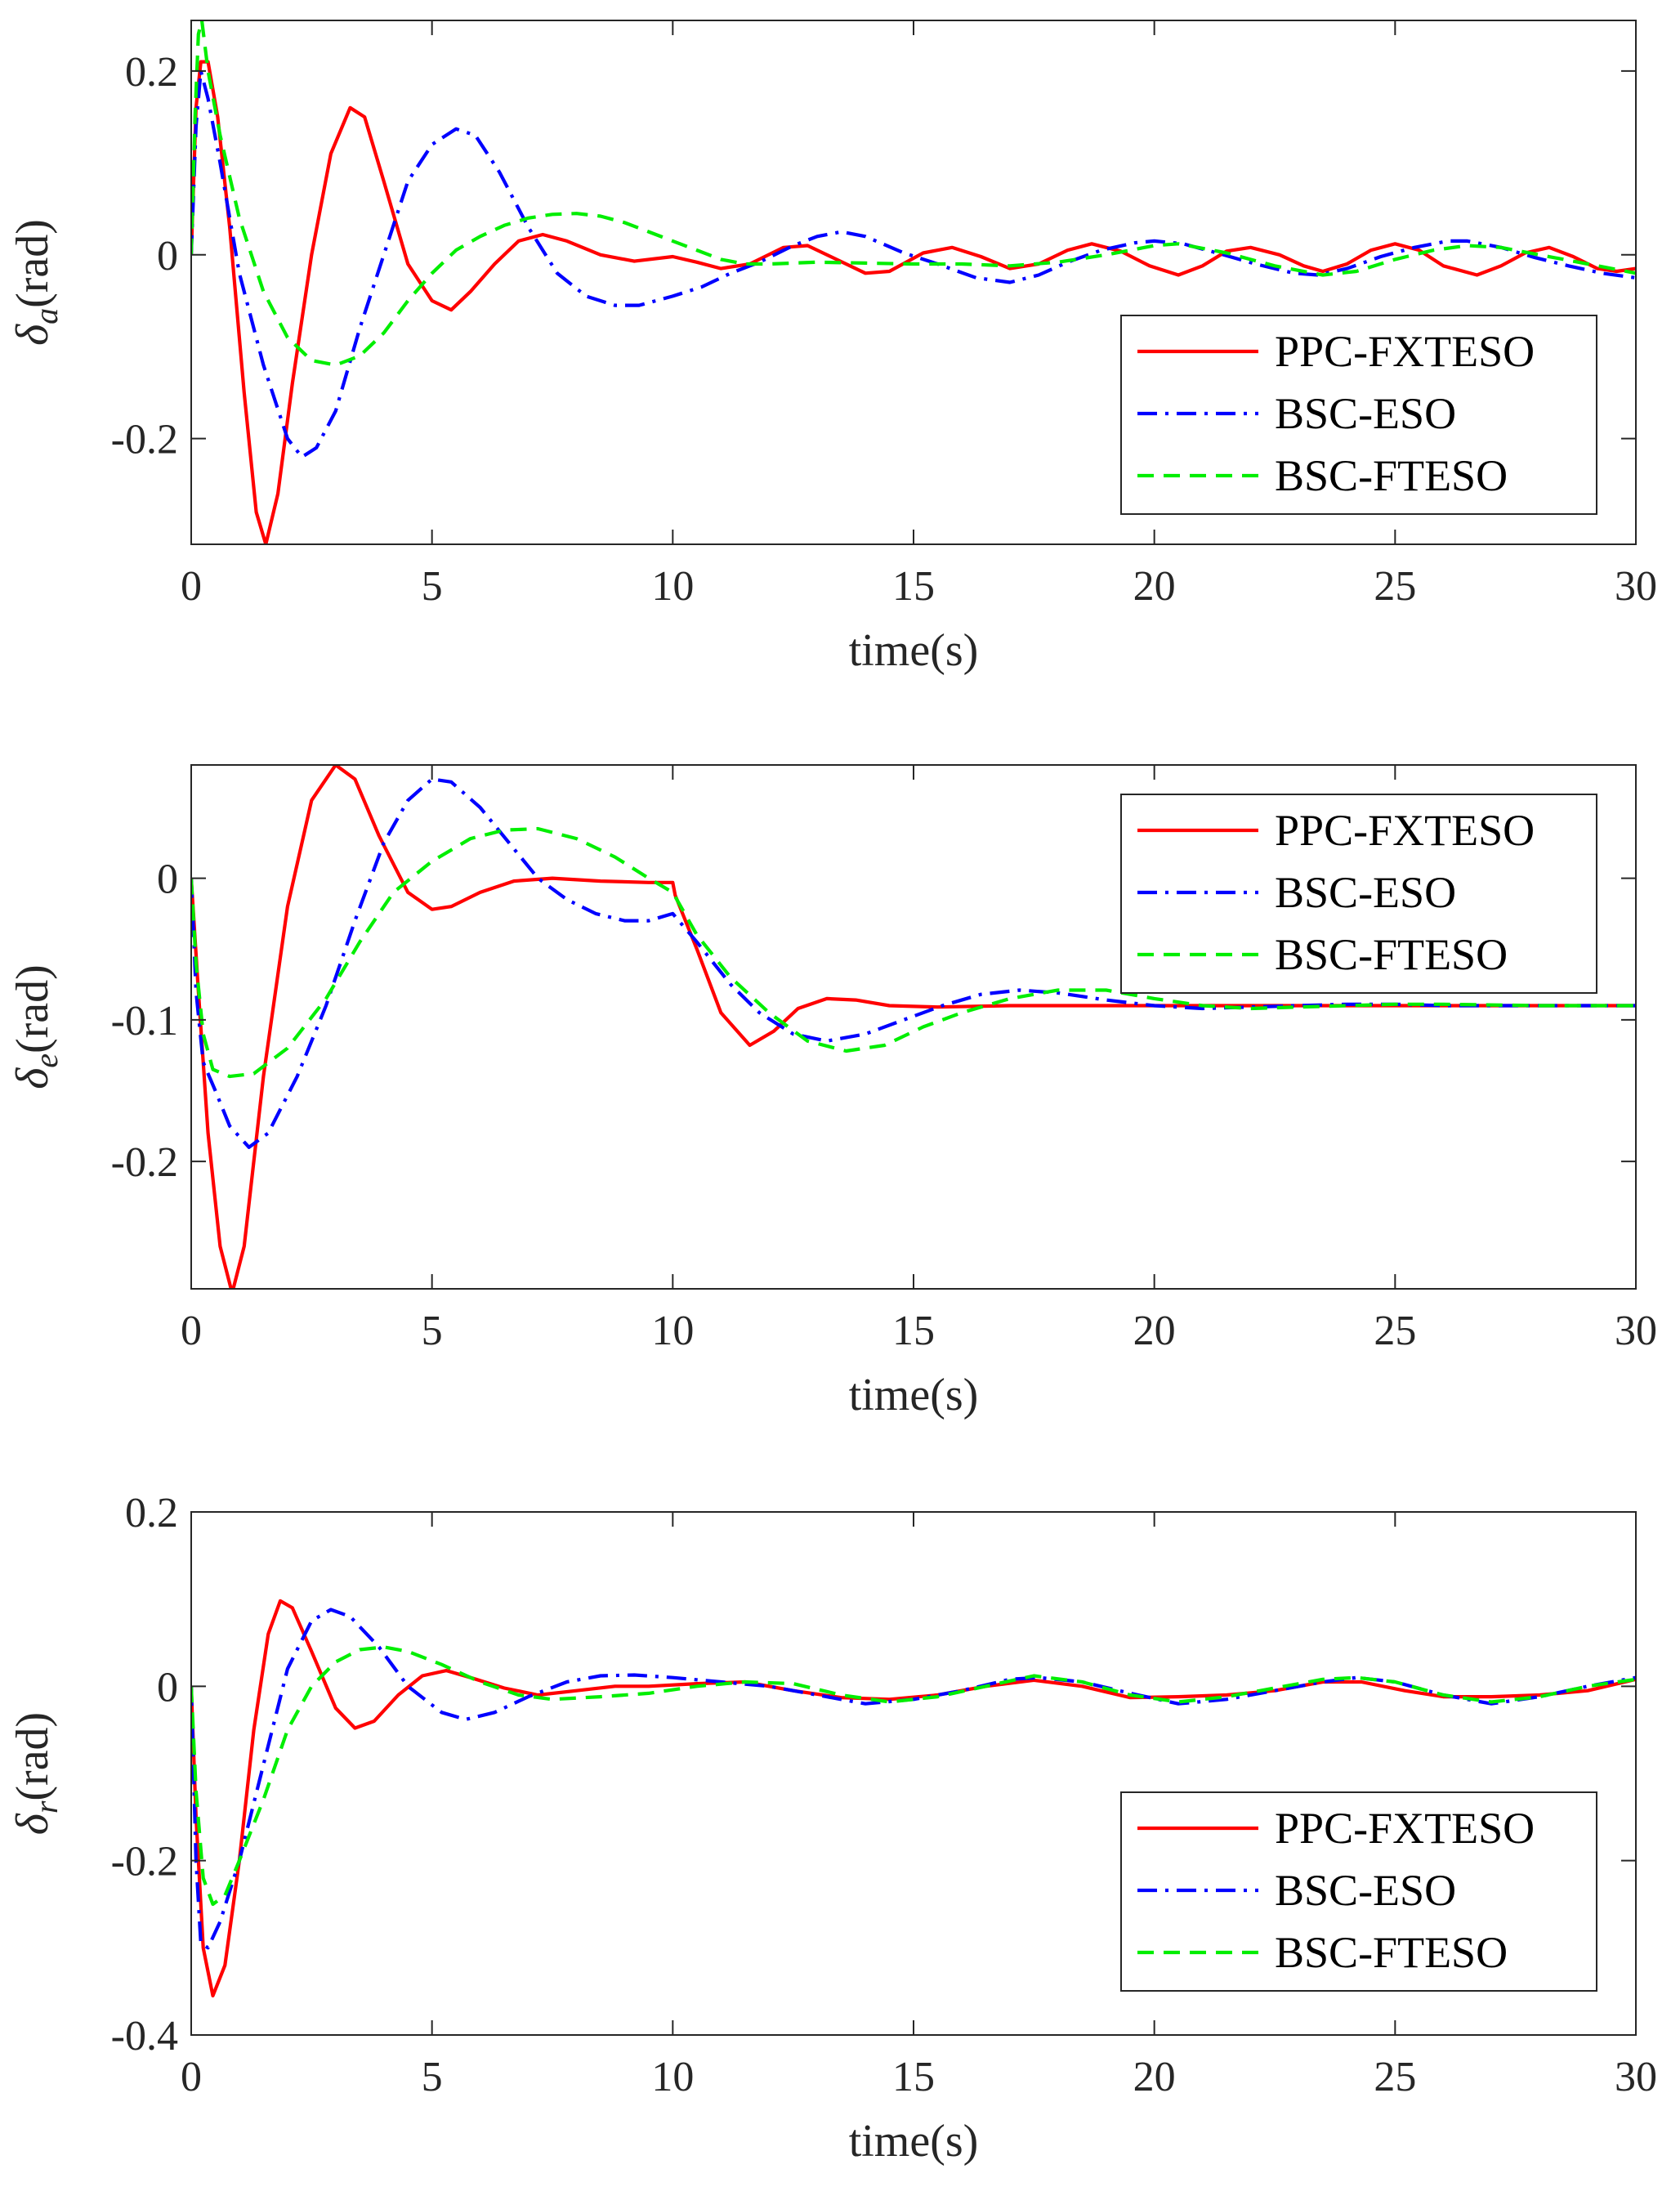 The image size is (1680, 2187). I want to click on y-axis-label: δe(rad), so click(36, 1026).